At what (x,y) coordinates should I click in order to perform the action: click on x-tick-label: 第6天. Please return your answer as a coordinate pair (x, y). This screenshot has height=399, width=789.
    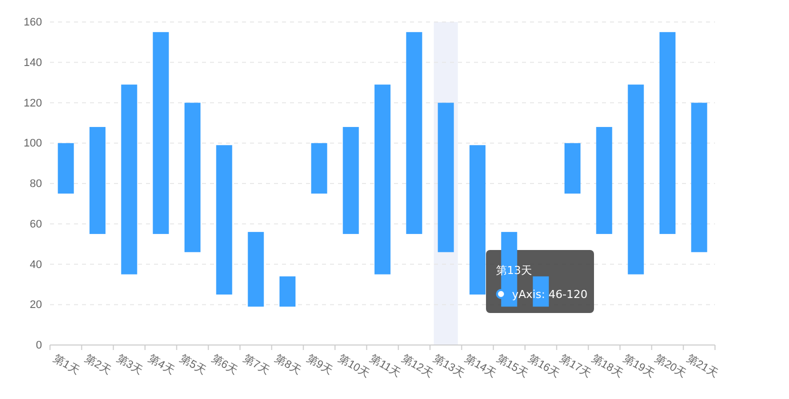
    Looking at the image, I should click on (224, 365).